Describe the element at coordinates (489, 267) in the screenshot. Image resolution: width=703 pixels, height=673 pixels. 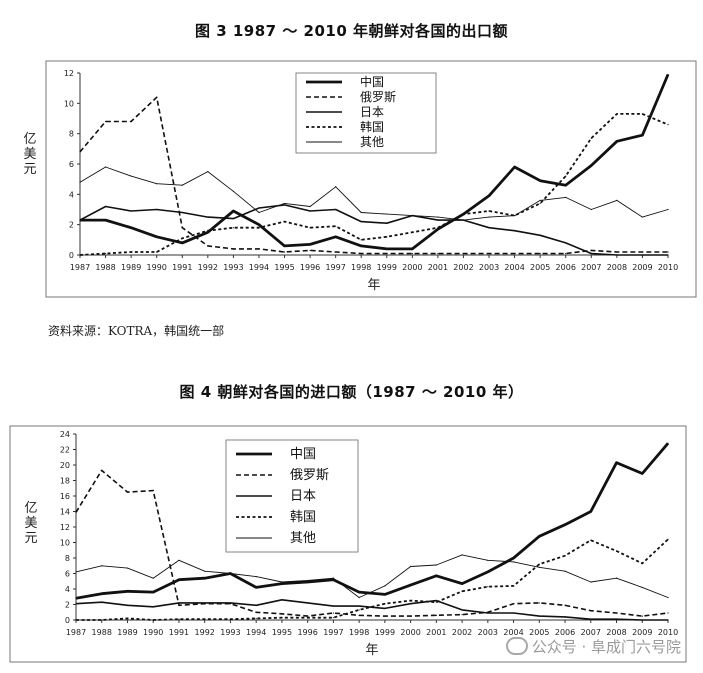
I see `x-tick-label: 2003` at that location.